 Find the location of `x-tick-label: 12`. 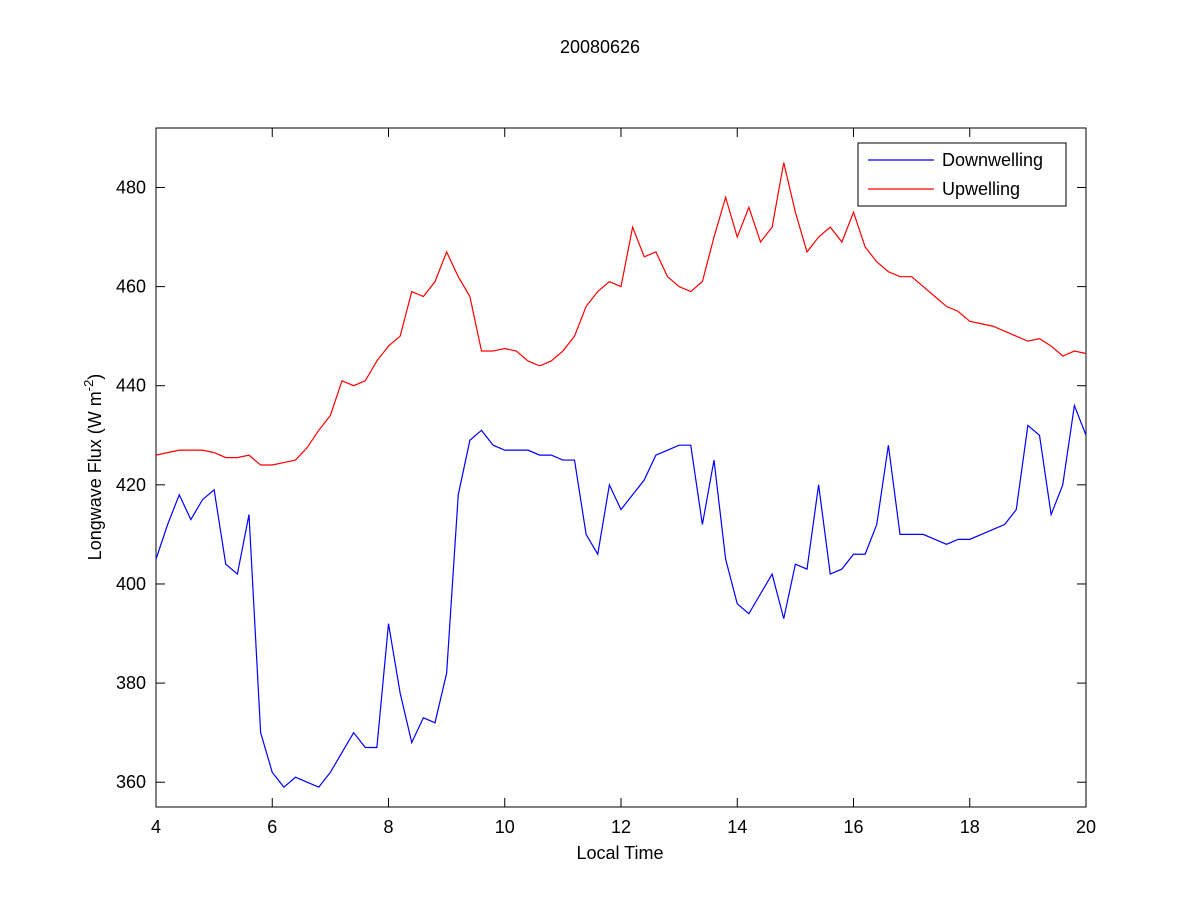

x-tick-label: 12 is located at coordinates (621, 827).